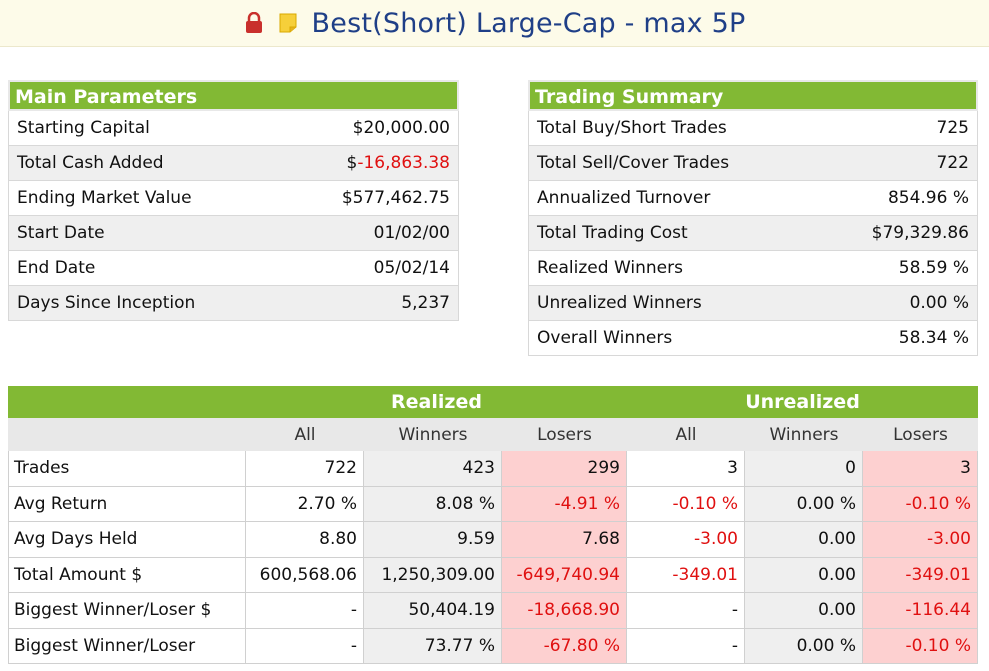 Image resolution: width=989 pixels, height=671 pixels. Describe the element at coordinates (564, 434) in the screenshot. I see `column-header: Losers` at that location.